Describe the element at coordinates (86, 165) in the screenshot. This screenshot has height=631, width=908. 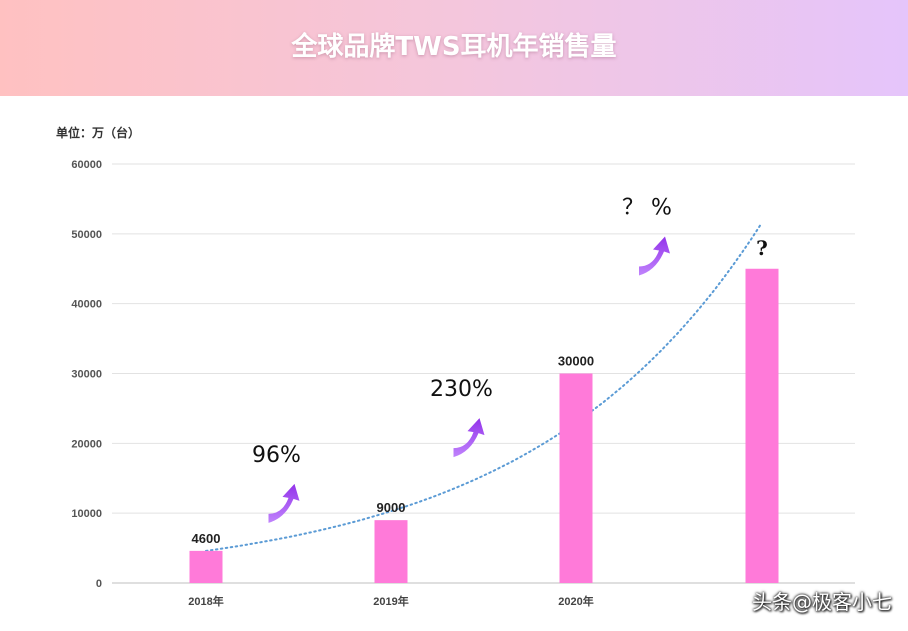
I see `y-tick-label: 60000` at that location.